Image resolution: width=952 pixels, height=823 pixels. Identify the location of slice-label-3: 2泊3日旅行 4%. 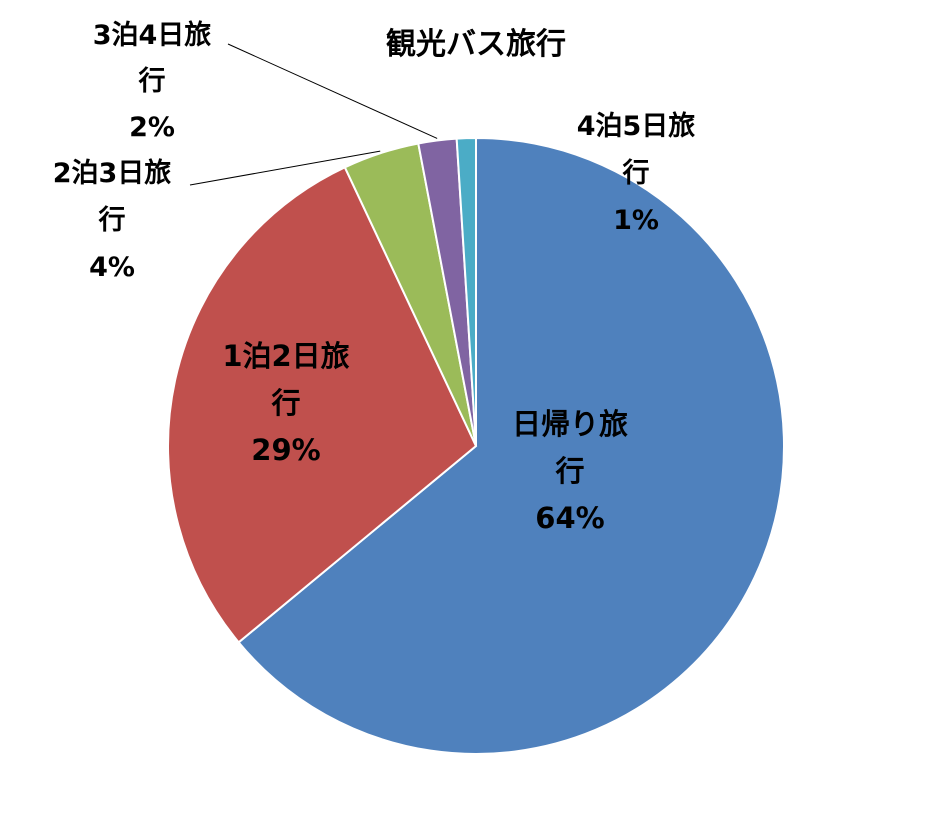
(112, 220).